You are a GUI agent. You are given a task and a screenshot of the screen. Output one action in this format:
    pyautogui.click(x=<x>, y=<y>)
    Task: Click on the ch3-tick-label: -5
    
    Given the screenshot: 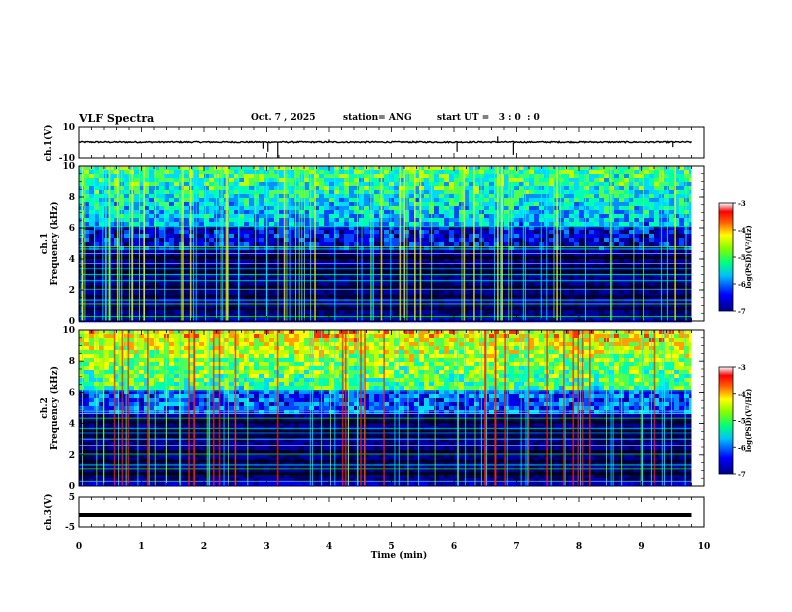 What is the action you would take?
    pyautogui.click(x=70, y=528)
    